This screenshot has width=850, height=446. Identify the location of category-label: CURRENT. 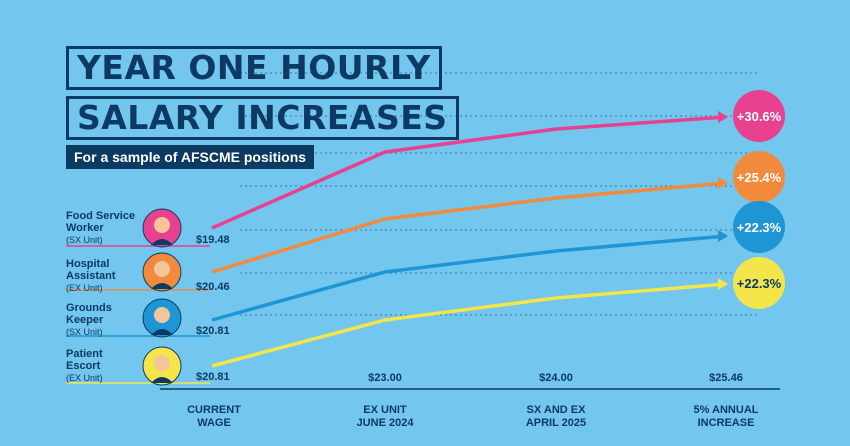
(214, 410).